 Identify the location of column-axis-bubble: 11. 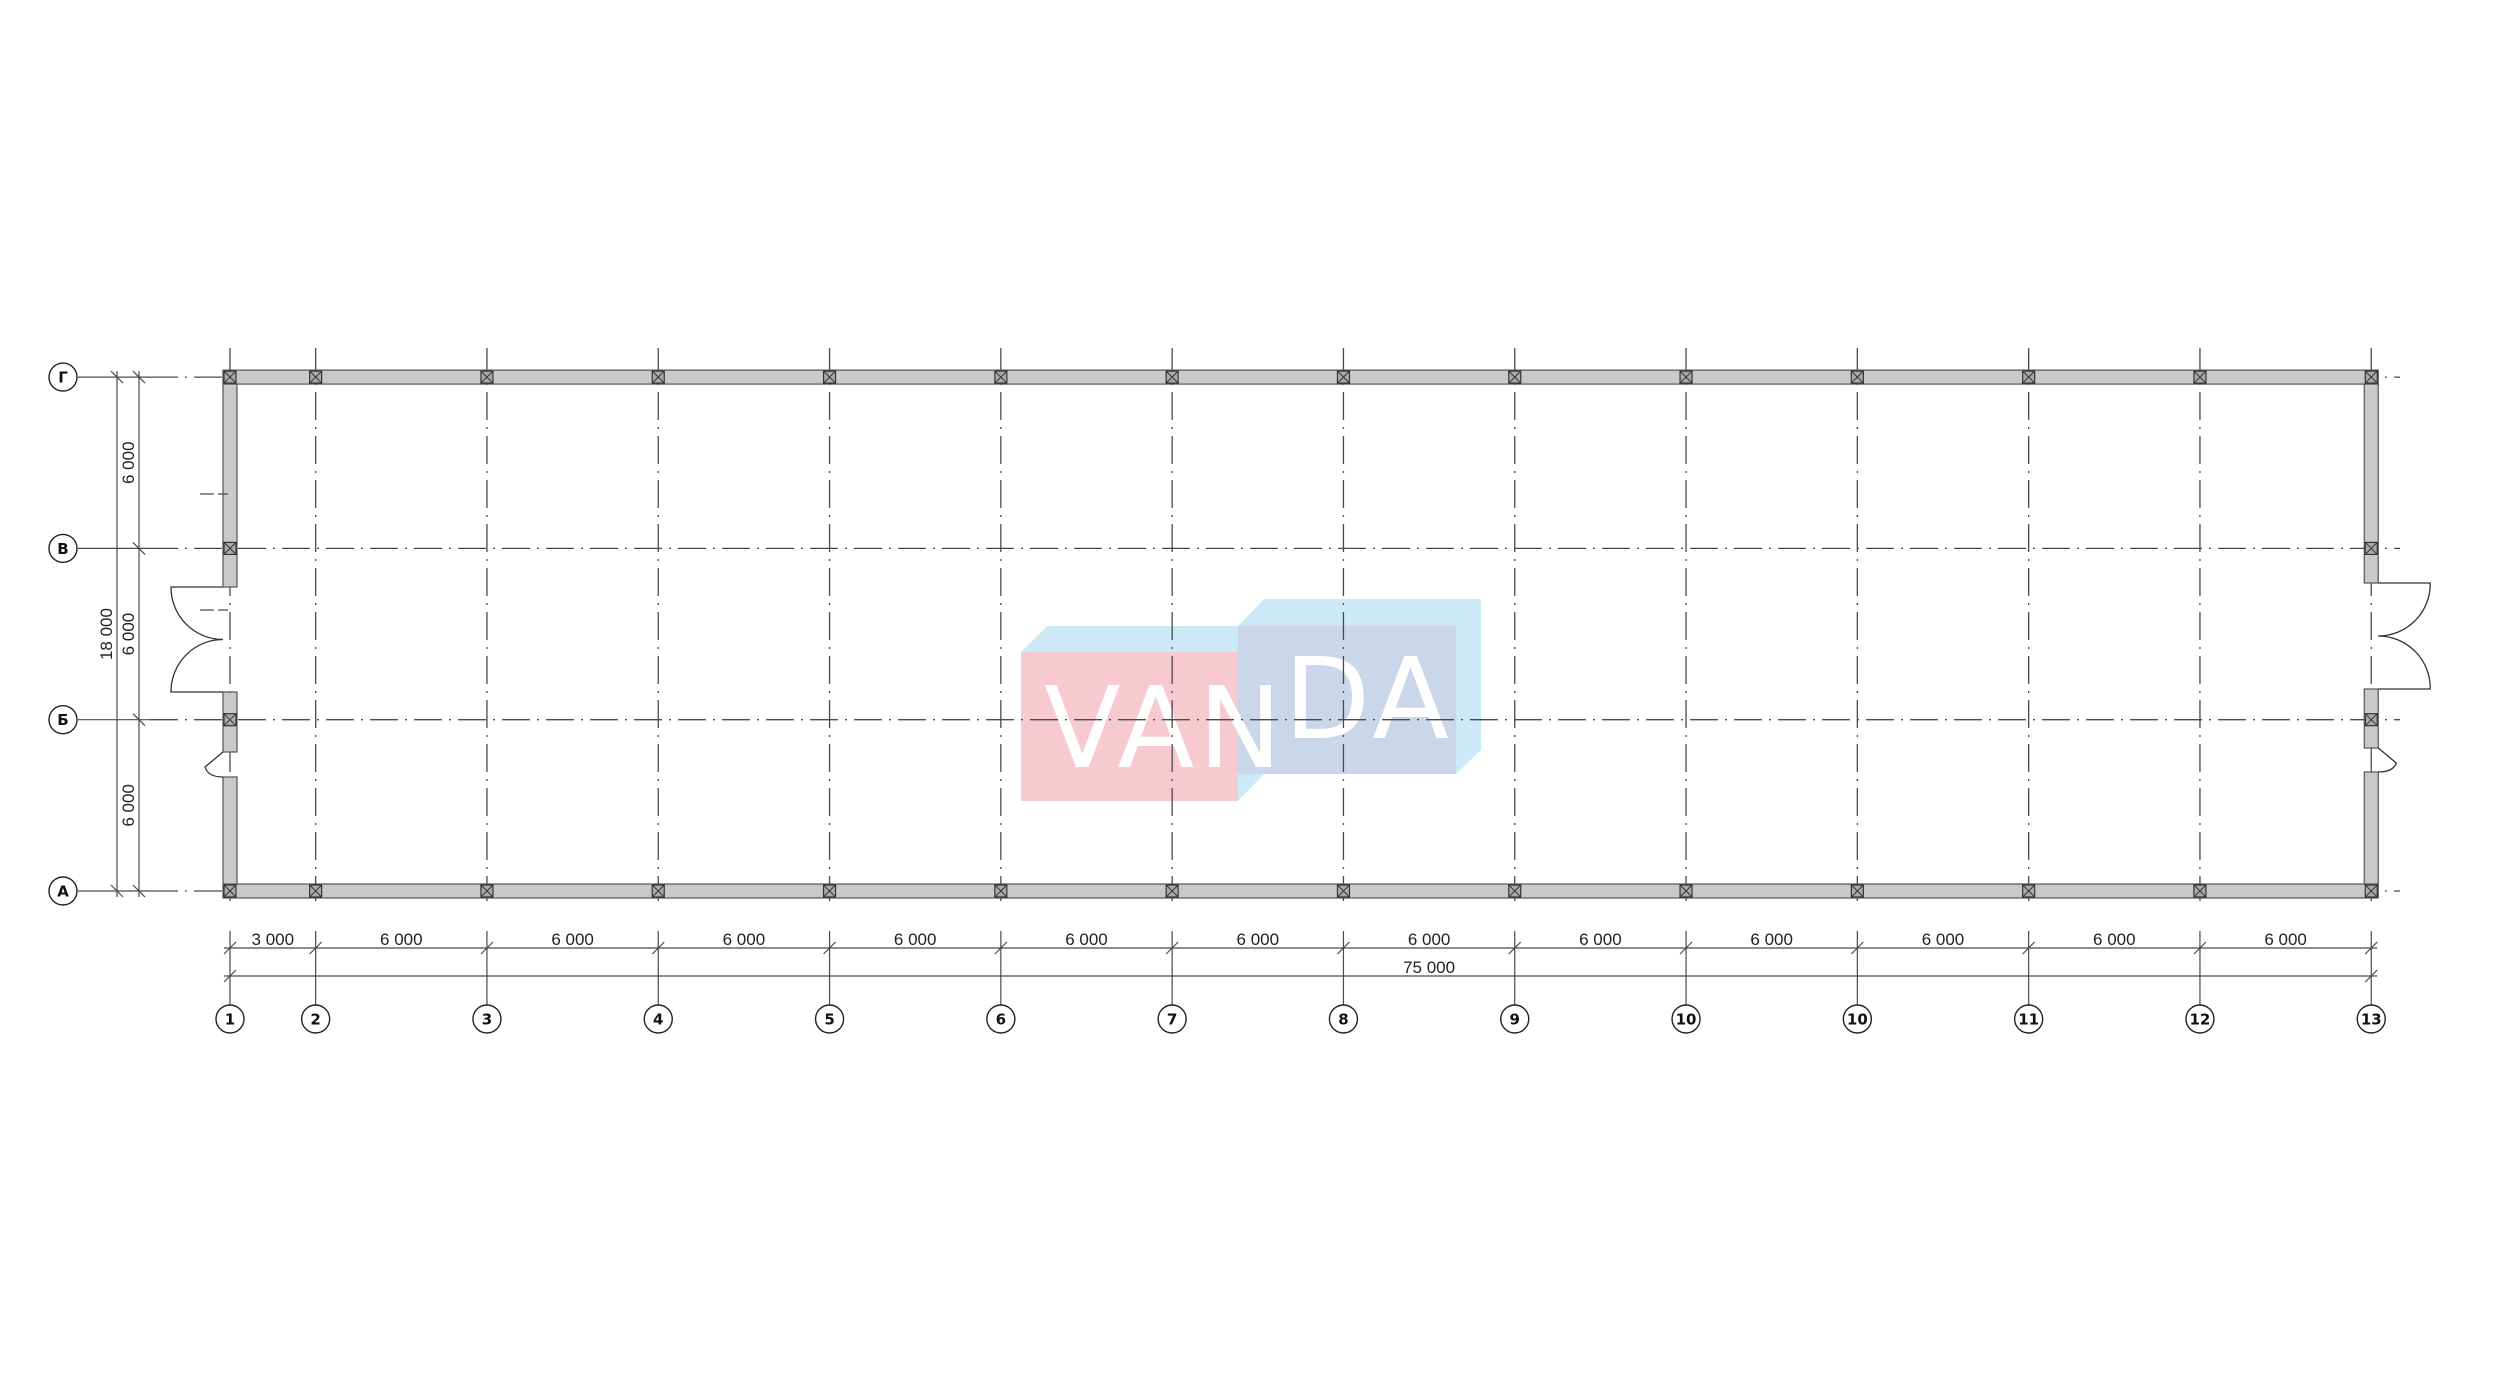
(2028, 1019).